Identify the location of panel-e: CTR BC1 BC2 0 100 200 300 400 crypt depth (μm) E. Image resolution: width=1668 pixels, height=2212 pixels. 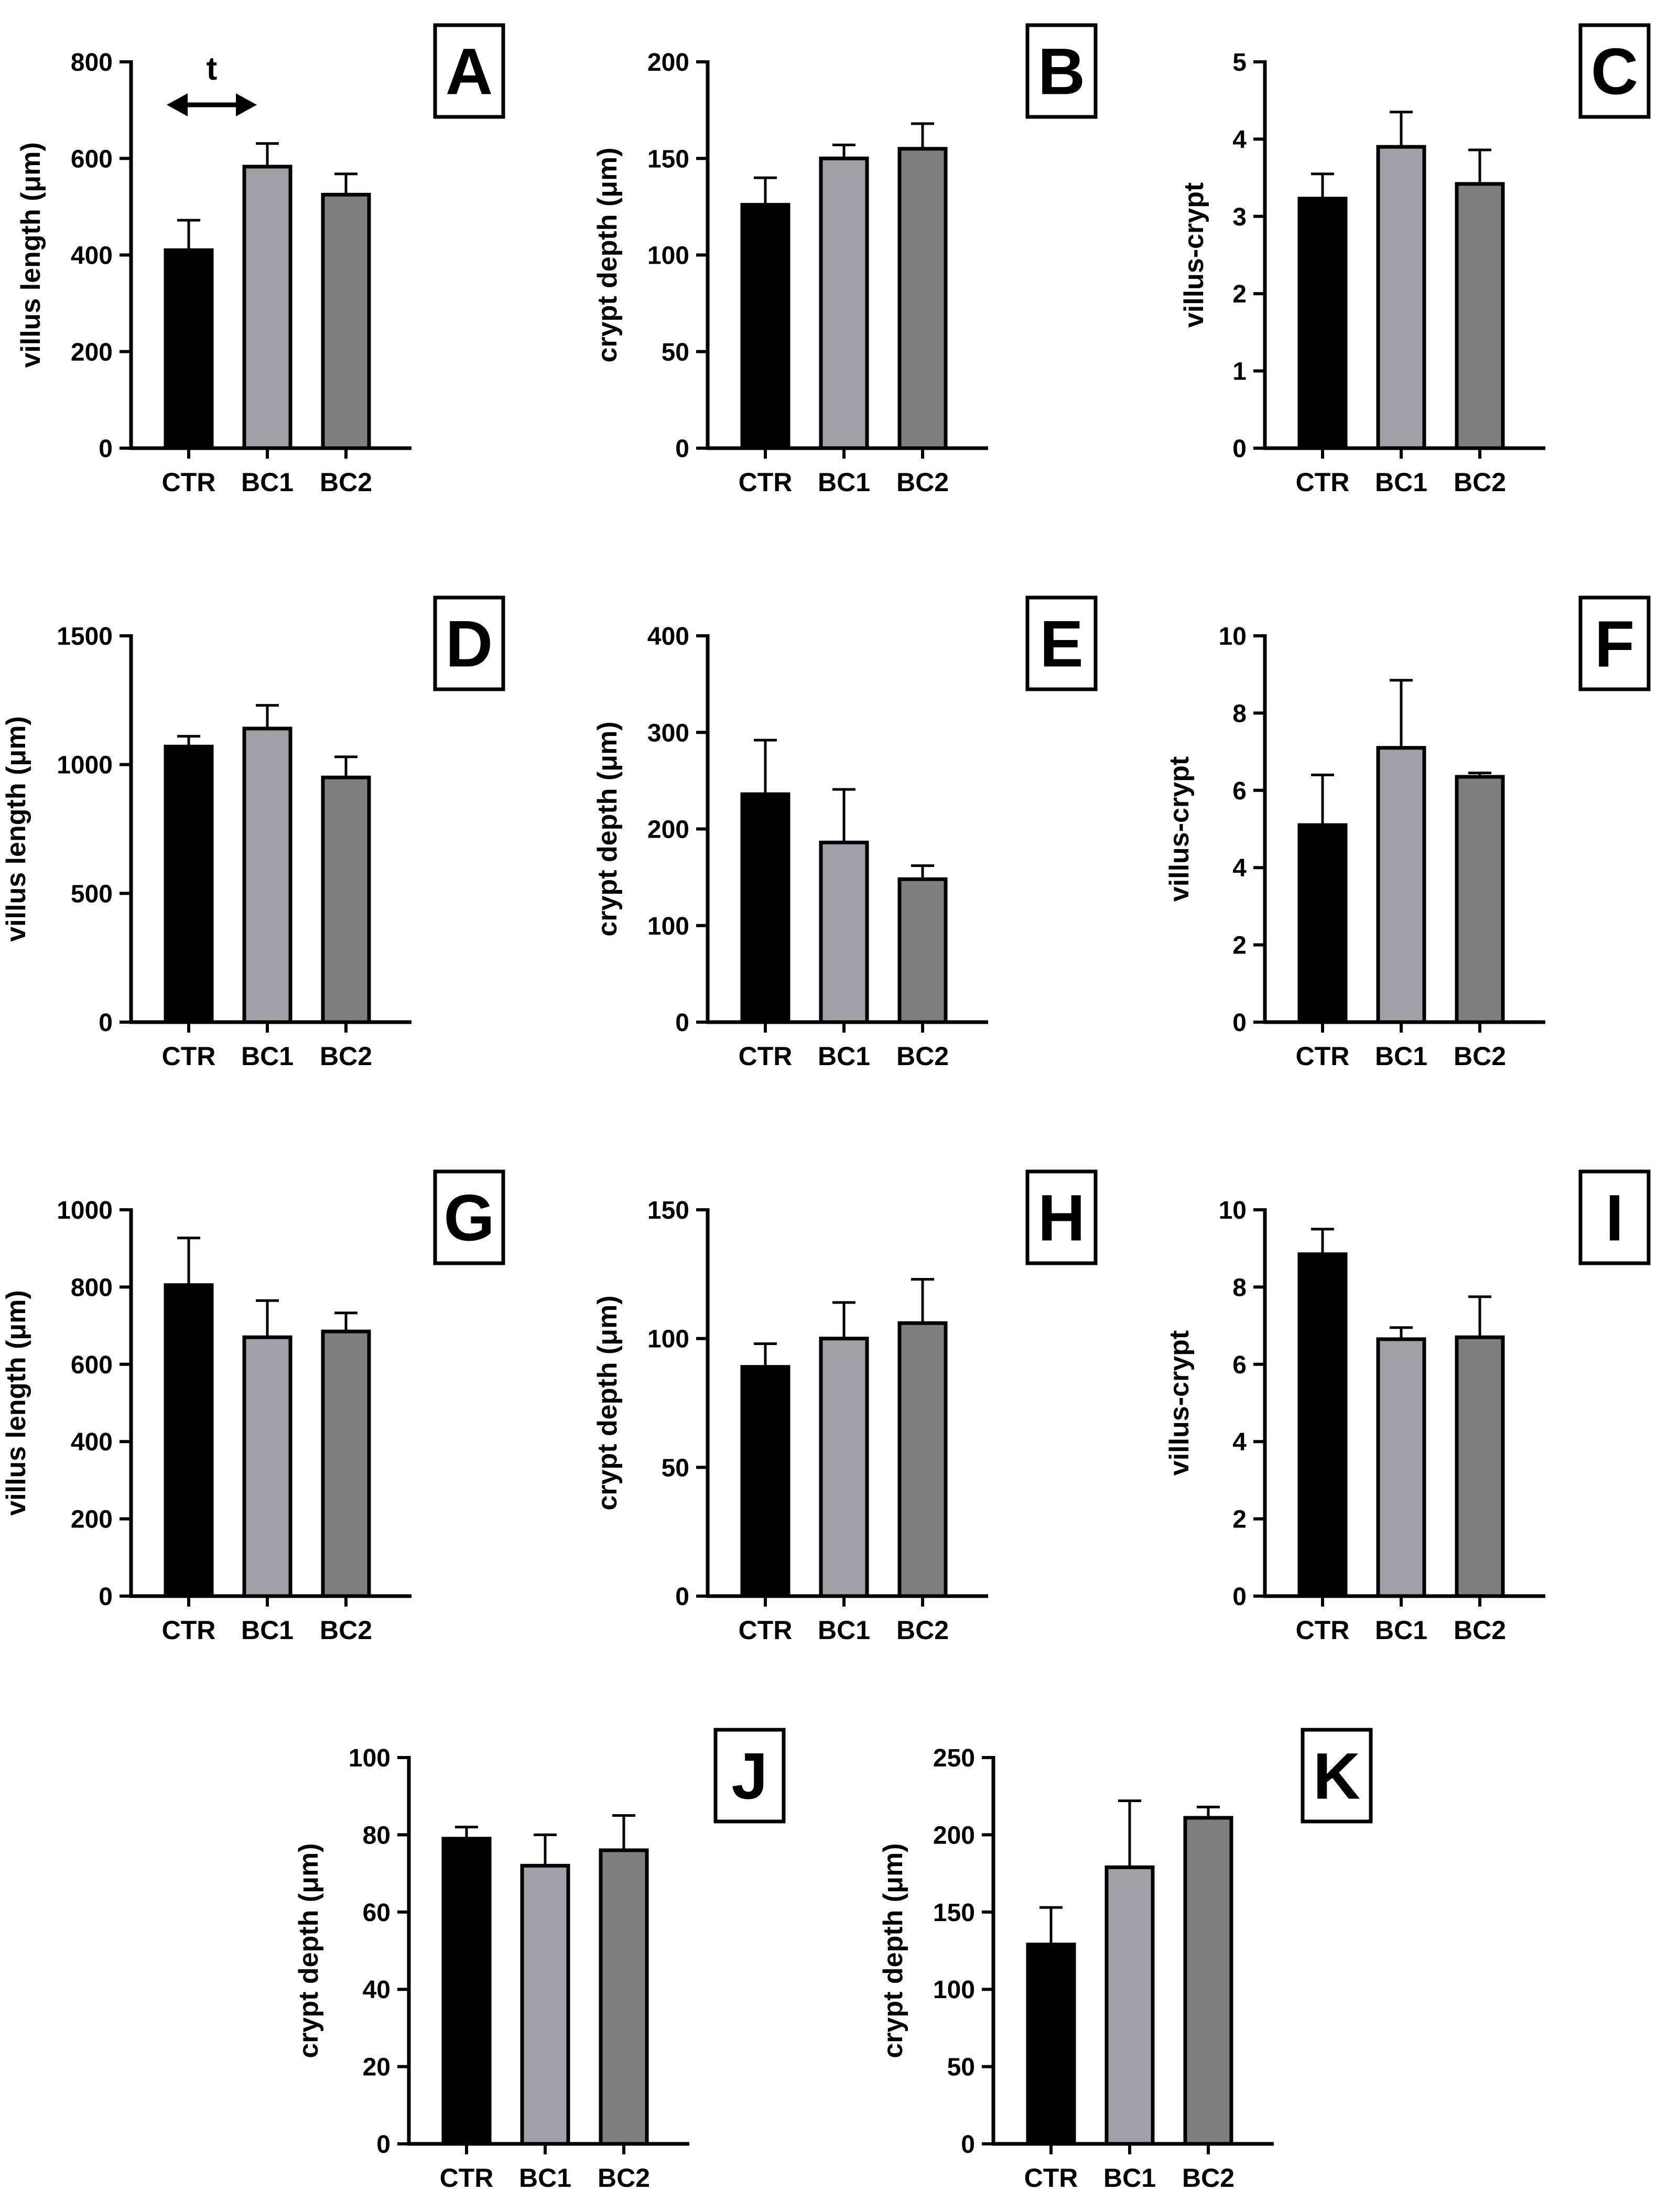
(845, 833).